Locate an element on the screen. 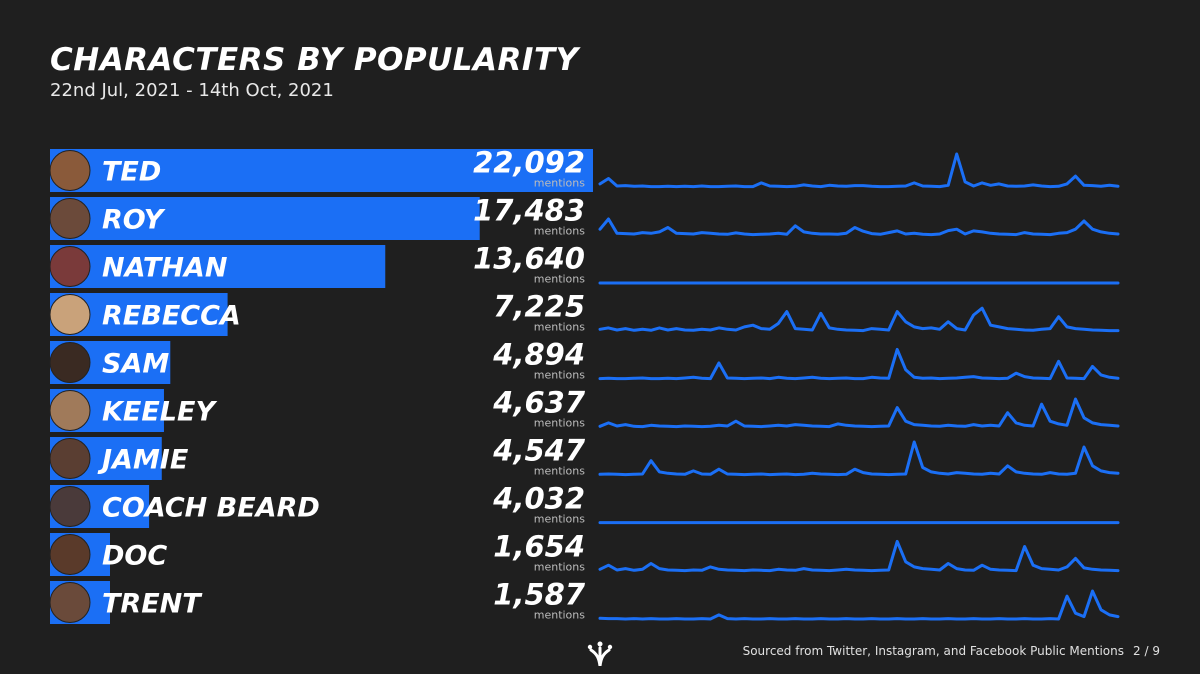 The height and width of the screenshot is (674, 1200). category-label: TRENT is located at coordinates (152, 604).